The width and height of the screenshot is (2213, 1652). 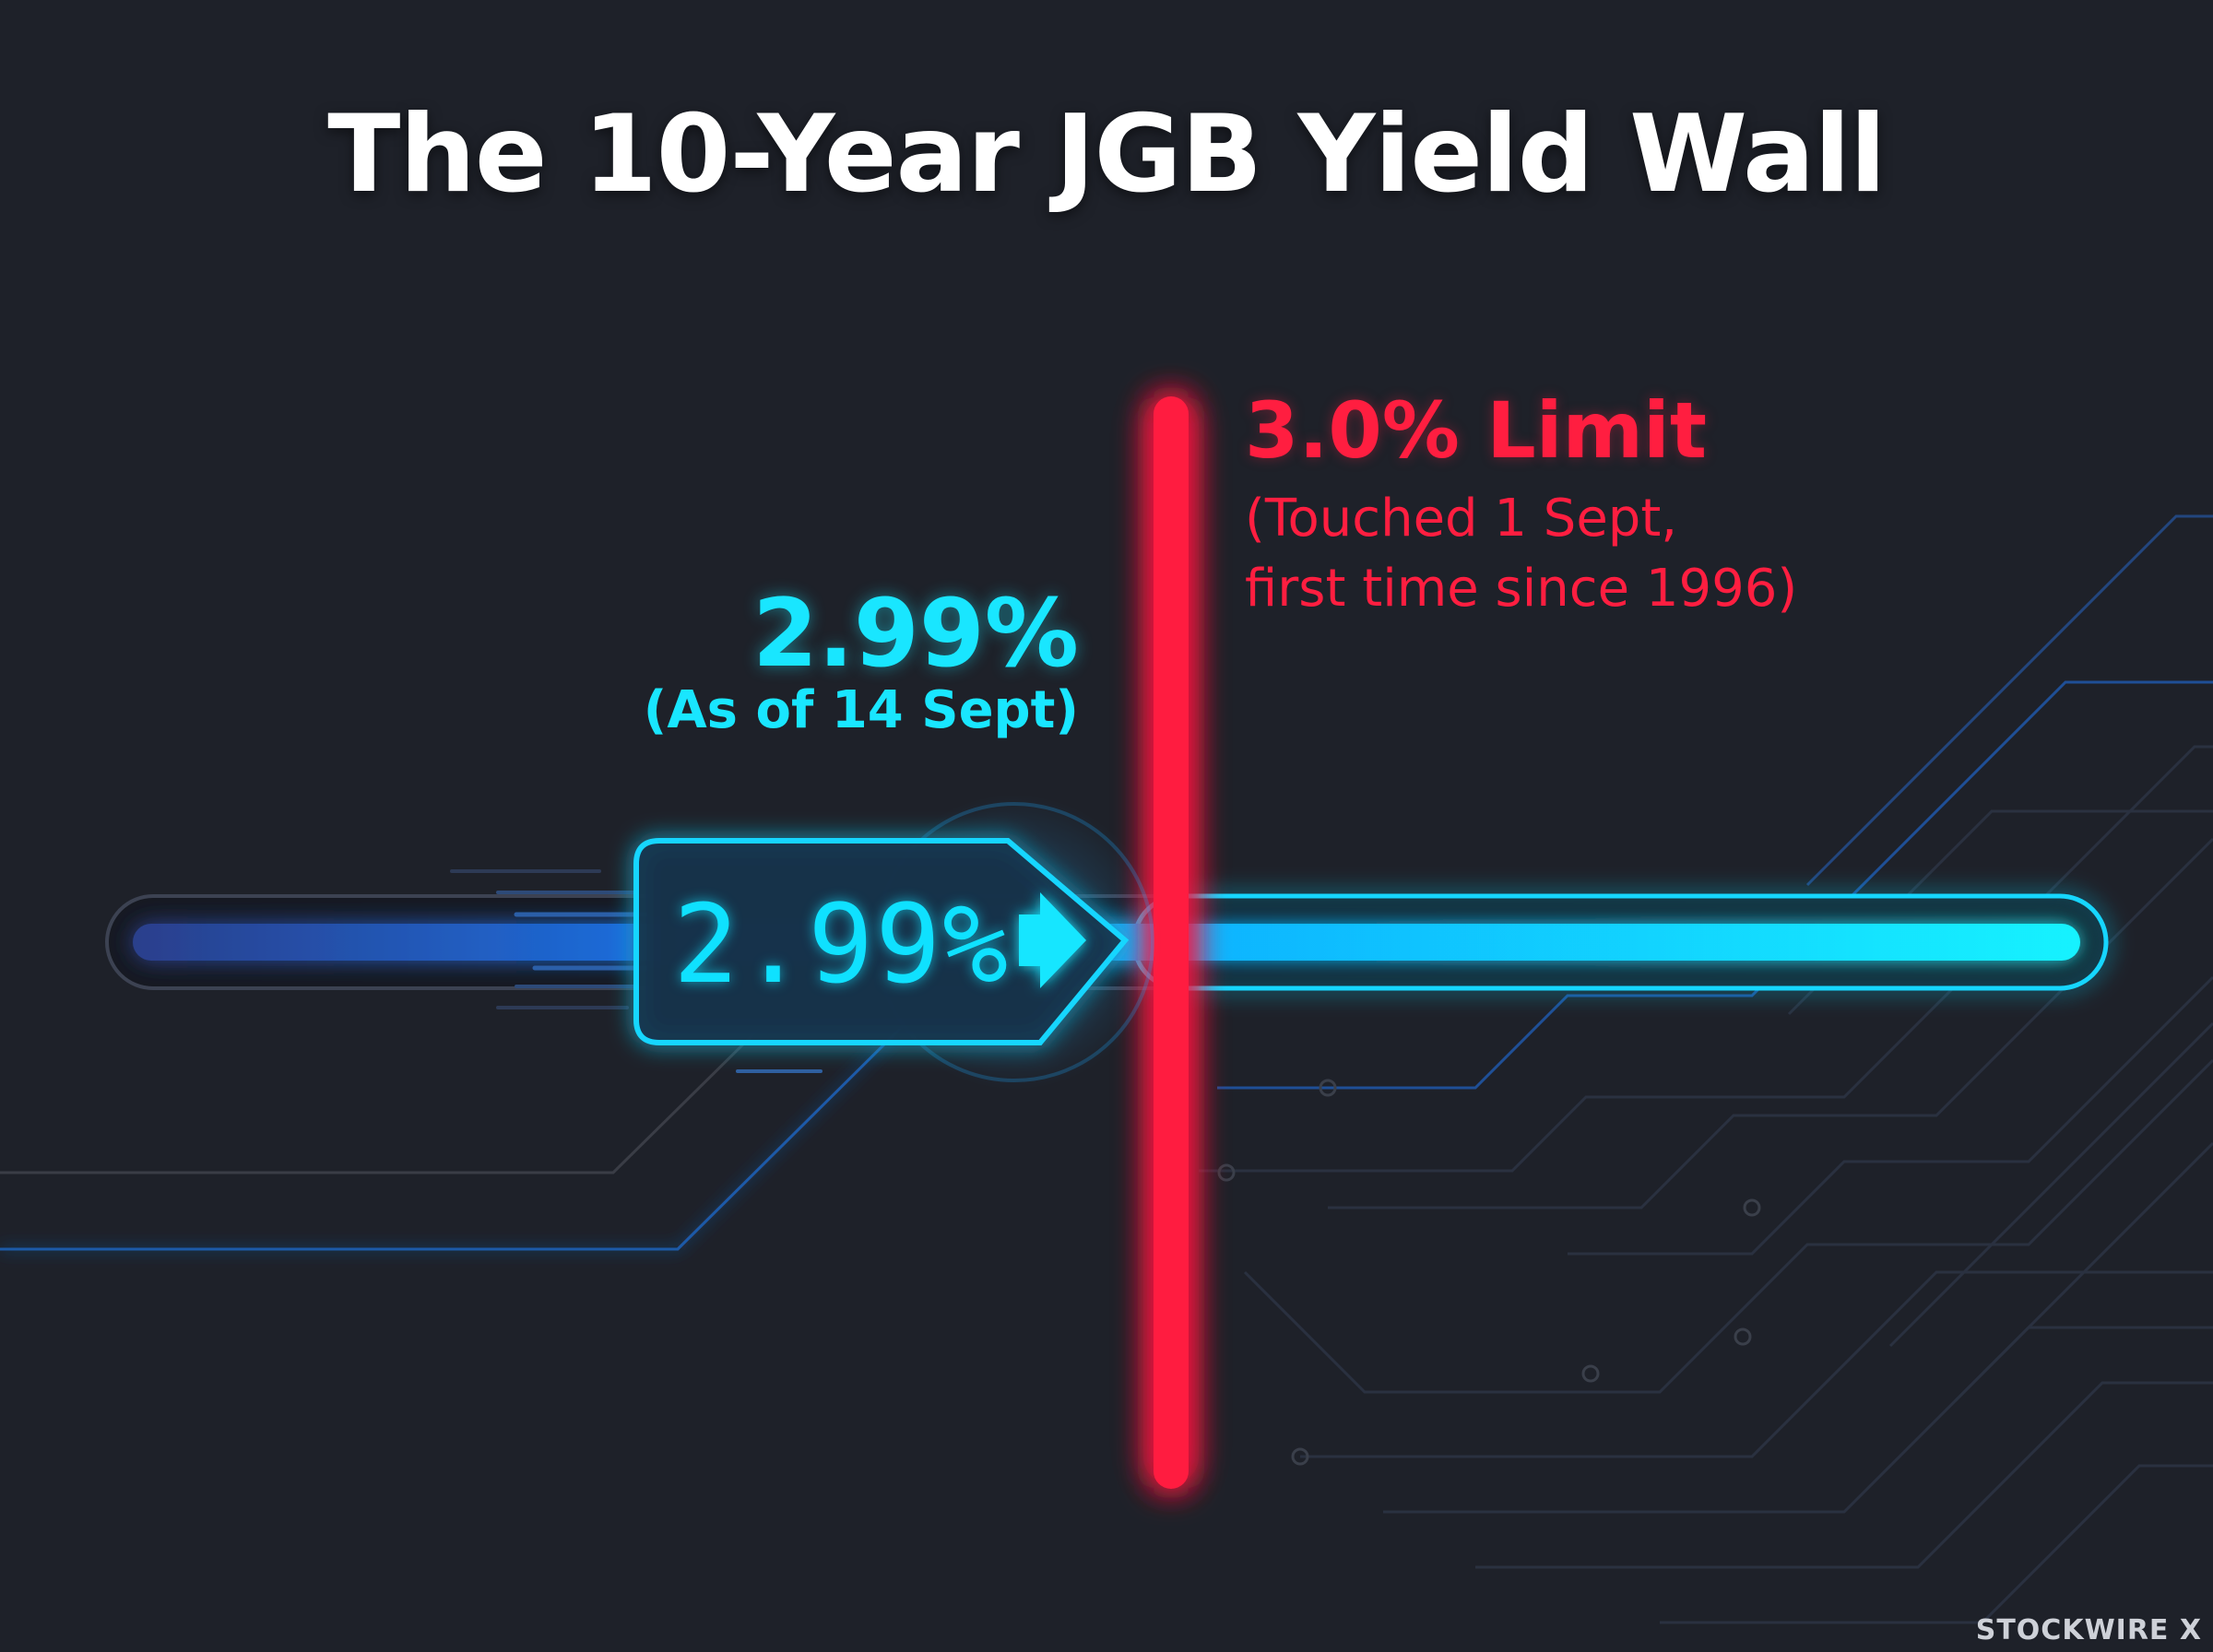 What do you see at coordinates (1107, 154) in the screenshot?
I see `page-title: The 10-Year JGB Yield Wall` at bounding box center [1107, 154].